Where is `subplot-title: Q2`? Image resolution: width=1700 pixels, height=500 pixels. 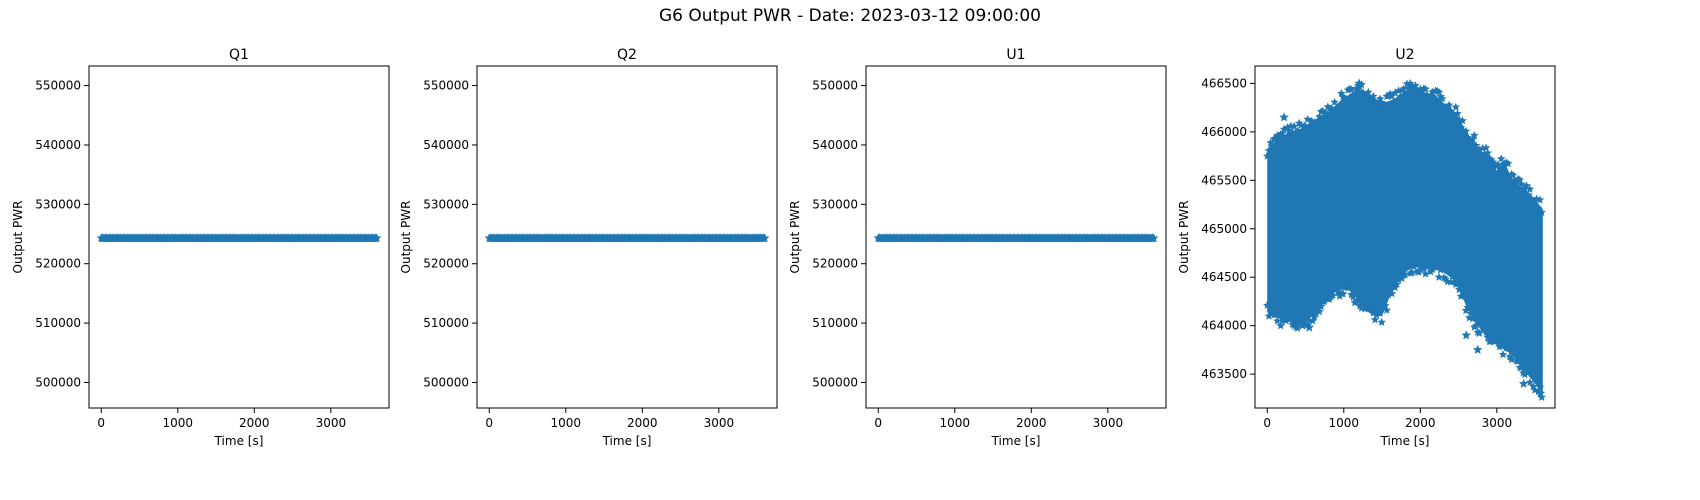
subplot-title: Q2 is located at coordinates (627, 55).